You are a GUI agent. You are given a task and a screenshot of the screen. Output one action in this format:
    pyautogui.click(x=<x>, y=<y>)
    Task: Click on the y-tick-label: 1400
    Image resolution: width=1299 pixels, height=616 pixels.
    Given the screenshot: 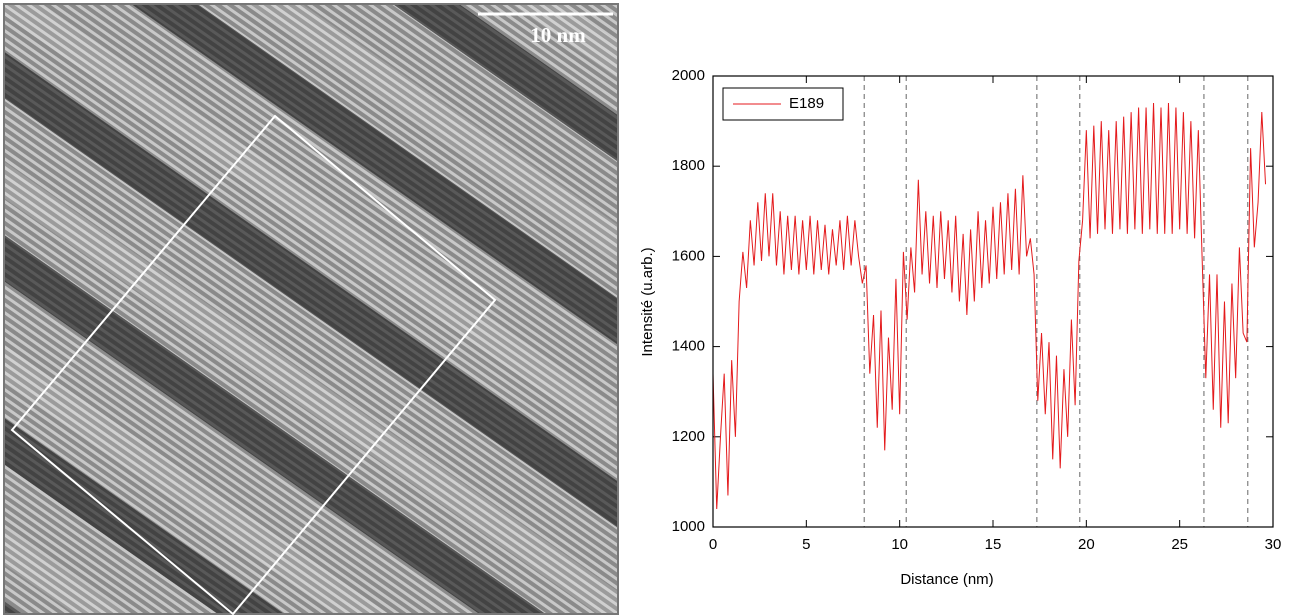 What is the action you would take?
    pyautogui.click(x=688, y=346)
    